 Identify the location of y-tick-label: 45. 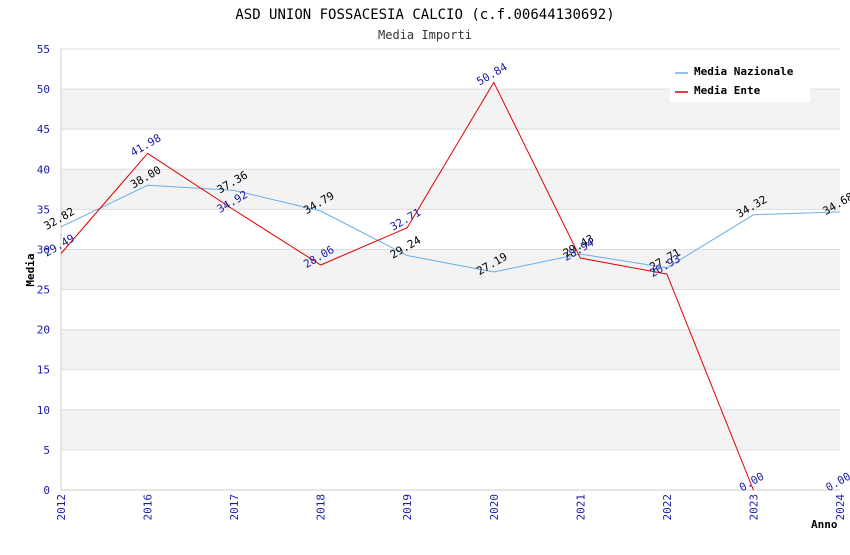
(43, 129).